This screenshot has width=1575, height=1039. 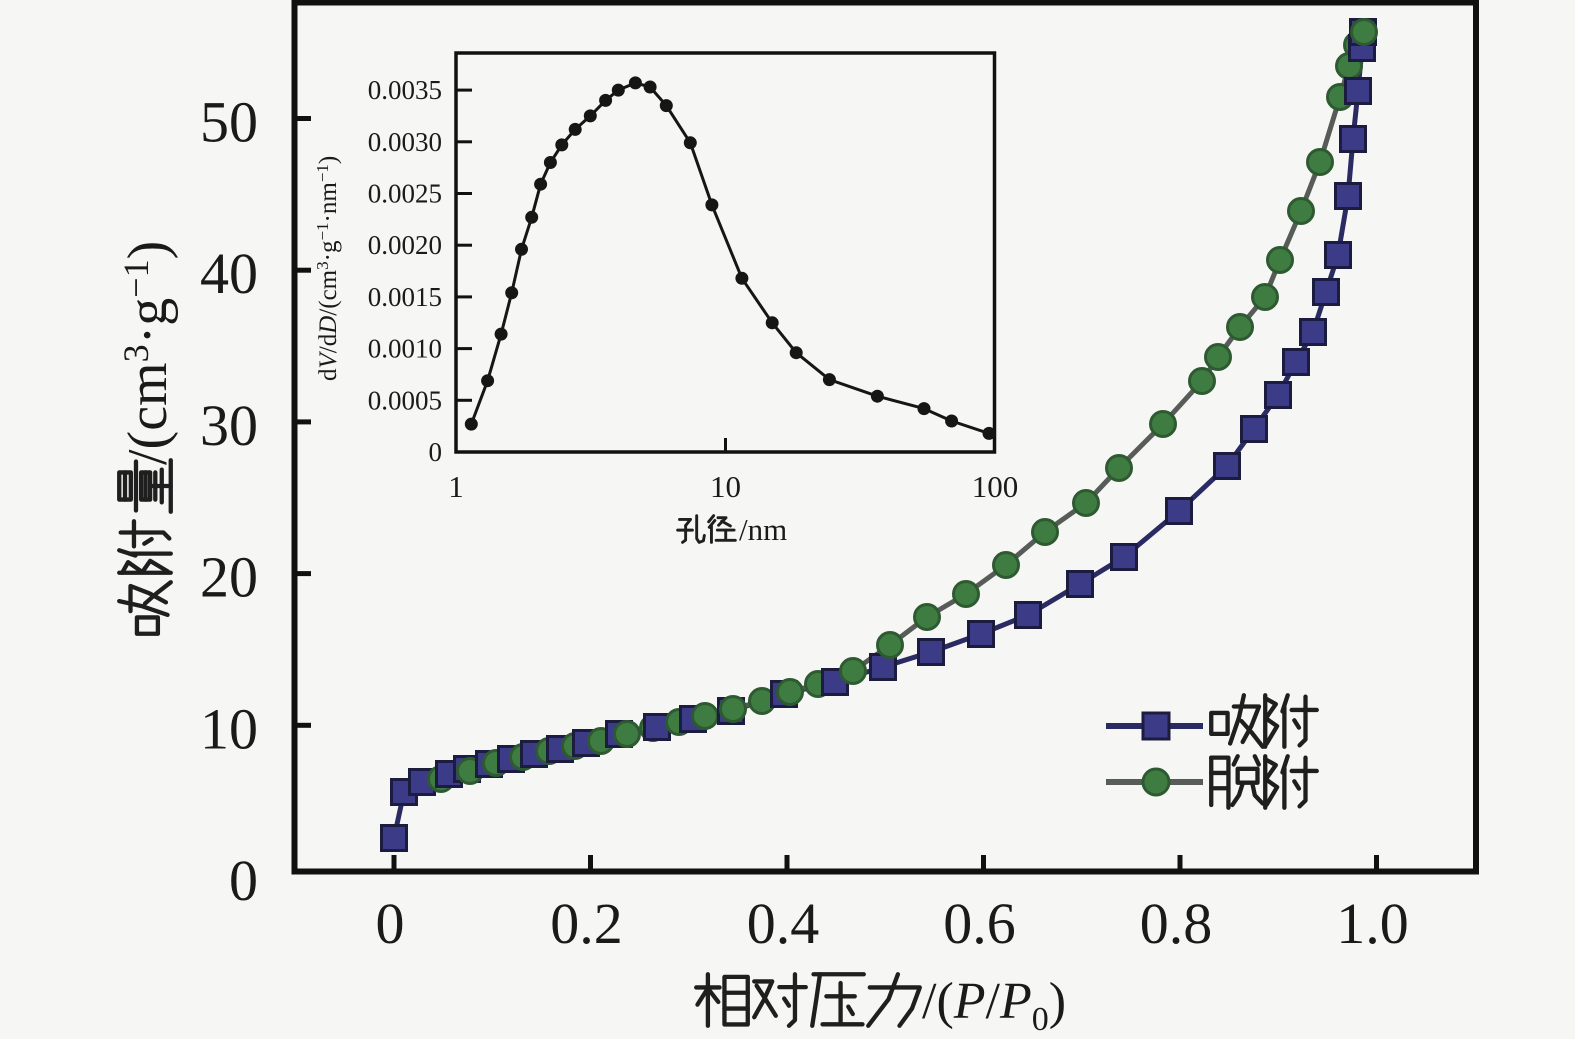 What do you see at coordinates (229, 577) in the screenshot?
I see `svg-text: 20` at bounding box center [229, 577].